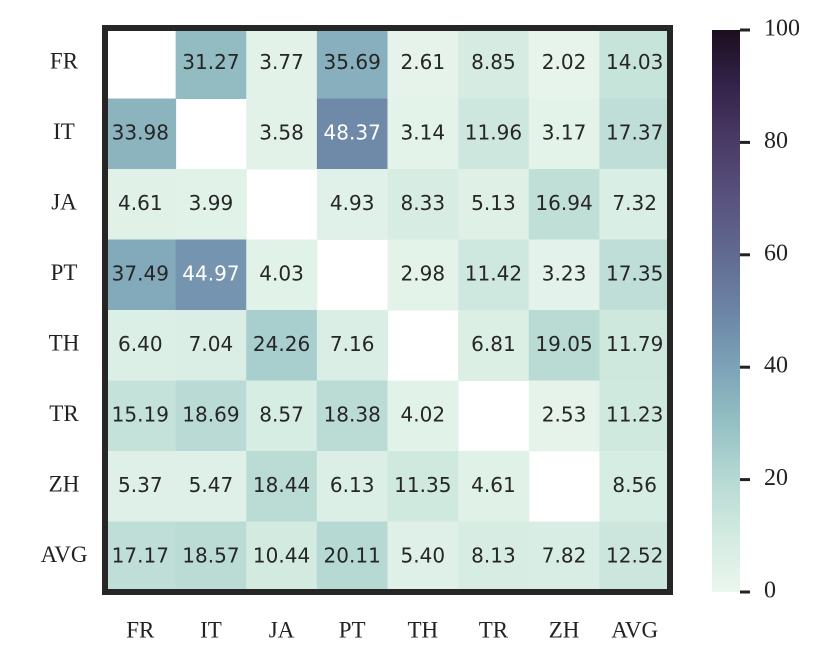 The width and height of the screenshot is (829, 667). Describe the element at coordinates (211, 203) in the screenshot. I see `cell-label: 3.99` at that location.